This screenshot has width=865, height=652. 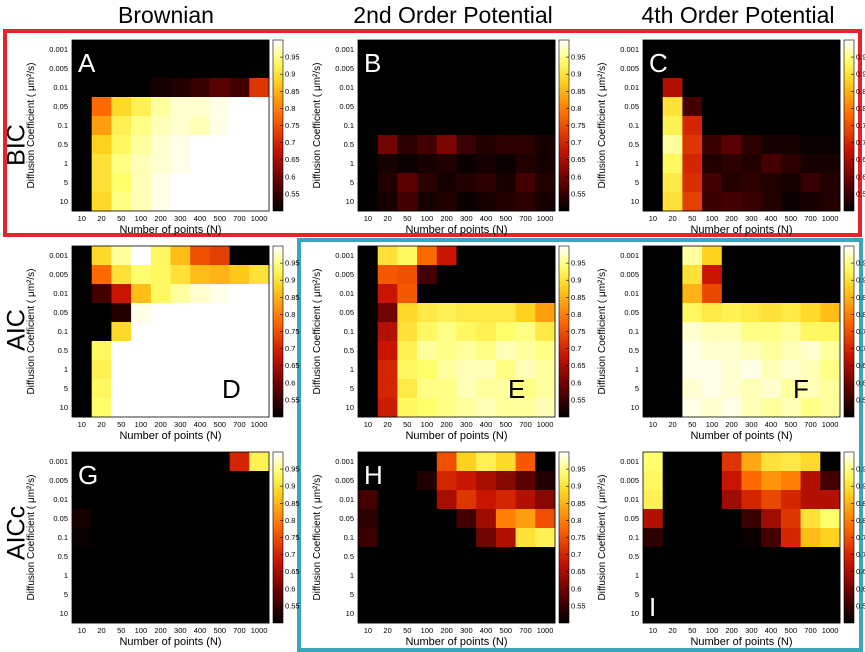 What do you see at coordinates (200, 630) in the screenshot?
I see `x-tick-label: 400` at bounding box center [200, 630].